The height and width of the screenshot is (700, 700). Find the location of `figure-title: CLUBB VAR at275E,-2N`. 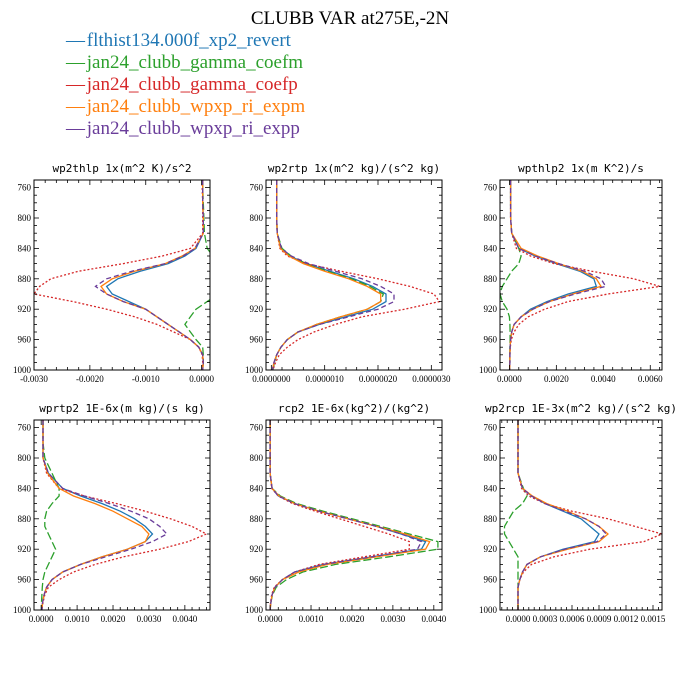

figure-title: CLUBB VAR at275E,-2N is located at coordinates (350, 18).